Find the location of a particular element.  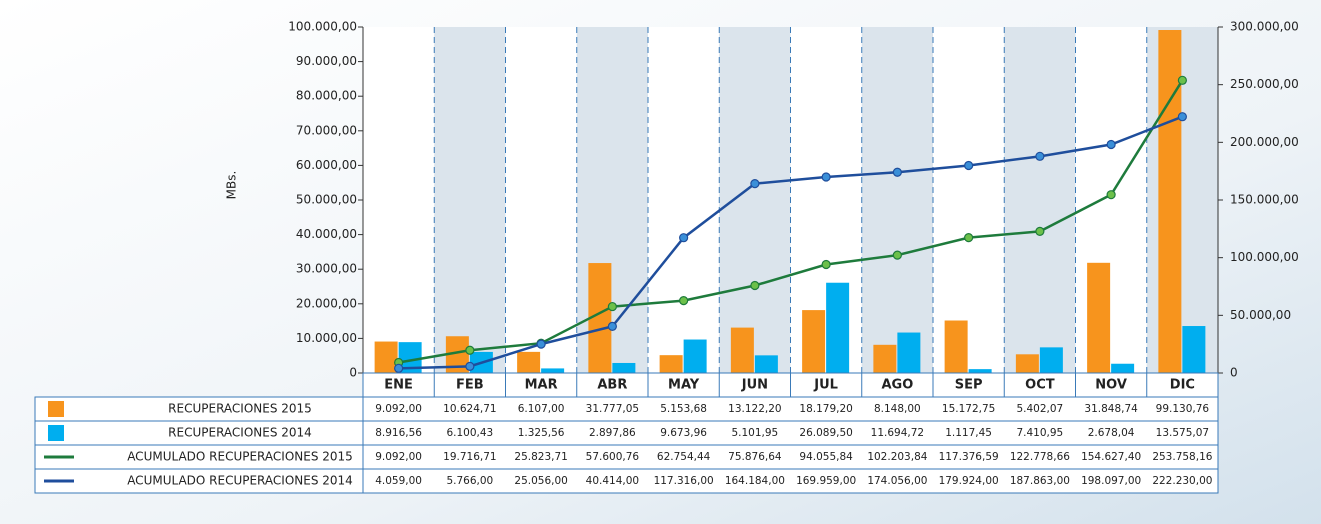

table-cell: 122.778,66 is located at coordinates (1040, 457).